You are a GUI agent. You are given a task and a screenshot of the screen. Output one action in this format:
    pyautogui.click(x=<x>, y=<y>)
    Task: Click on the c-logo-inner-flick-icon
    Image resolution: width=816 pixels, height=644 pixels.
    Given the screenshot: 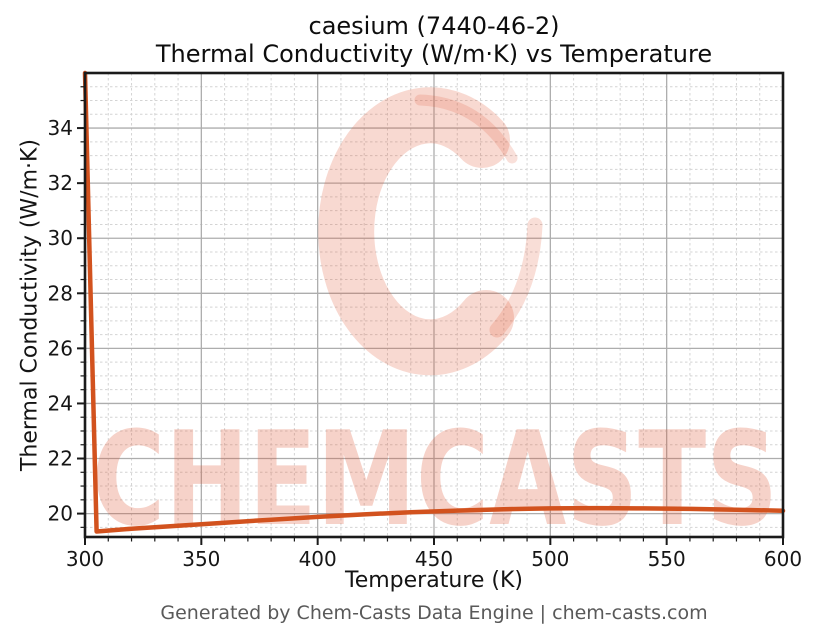 What is the action you would take?
    pyautogui.click(x=466, y=129)
    